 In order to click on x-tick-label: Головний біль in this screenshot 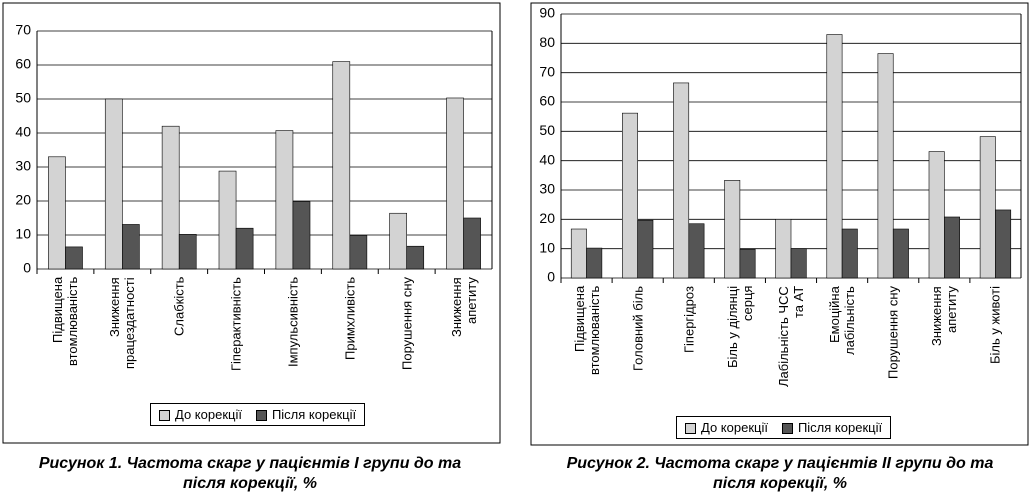, I will do `click(638, 328)`.